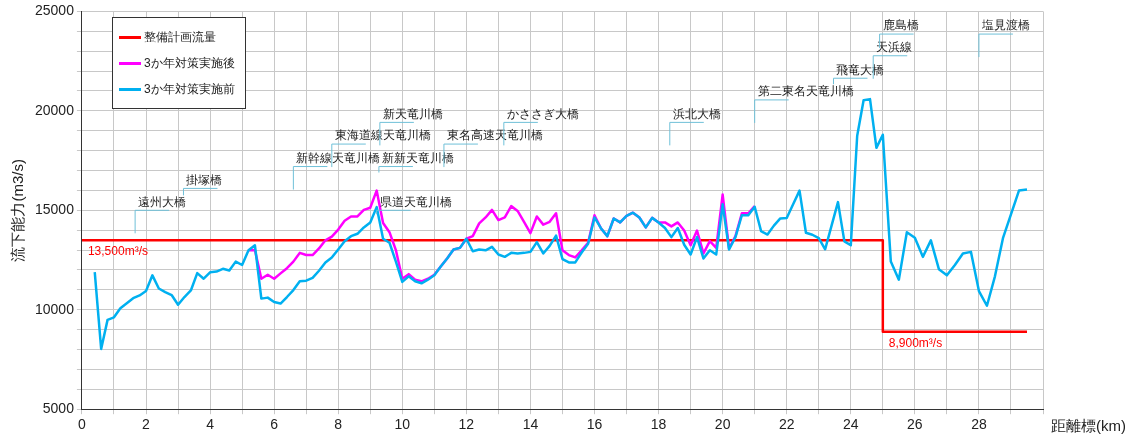 This screenshot has height=441, width=1125. Describe the element at coordinates (851, 424) in the screenshot. I see `x-tick-label: 24` at that location.